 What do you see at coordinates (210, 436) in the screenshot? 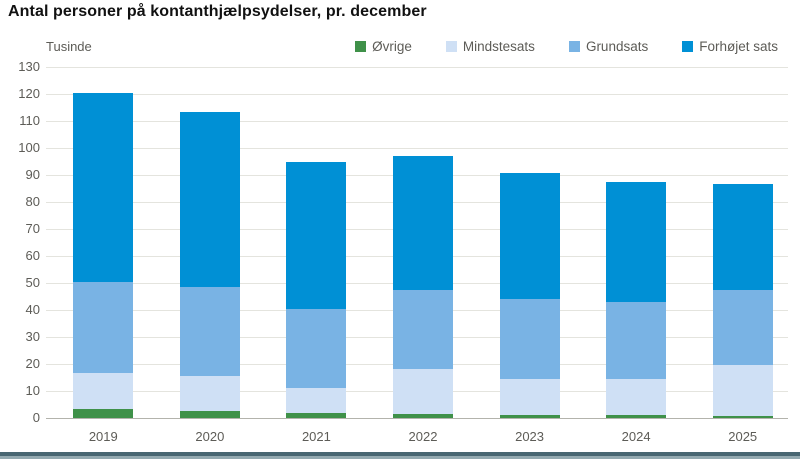
I see `x-tick-label-2020: 2020` at bounding box center [210, 436].